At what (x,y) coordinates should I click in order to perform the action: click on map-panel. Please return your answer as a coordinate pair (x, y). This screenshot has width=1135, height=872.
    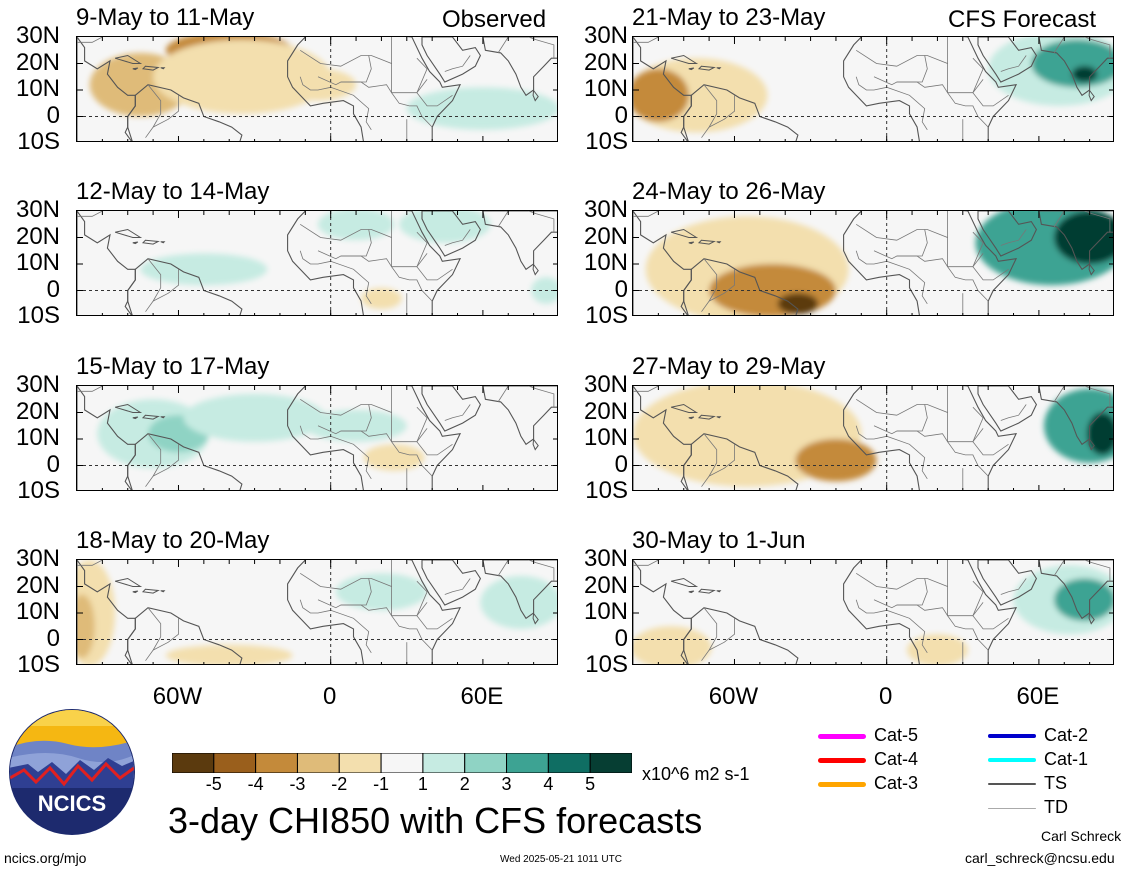
    Looking at the image, I should click on (317, 438).